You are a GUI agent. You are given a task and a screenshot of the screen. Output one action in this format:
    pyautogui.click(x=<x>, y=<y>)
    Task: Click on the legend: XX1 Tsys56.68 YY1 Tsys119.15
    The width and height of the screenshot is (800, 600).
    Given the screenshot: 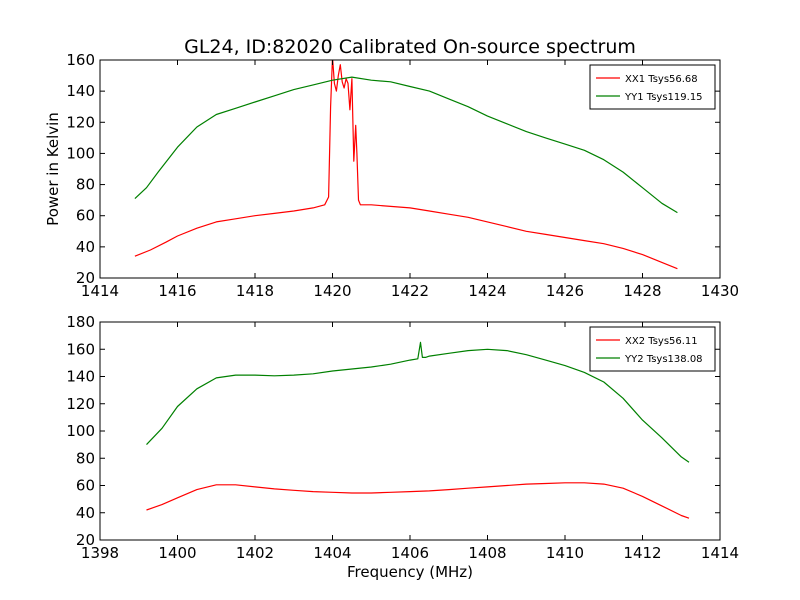 What is the action you would take?
    pyautogui.click(x=652, y=87)
    